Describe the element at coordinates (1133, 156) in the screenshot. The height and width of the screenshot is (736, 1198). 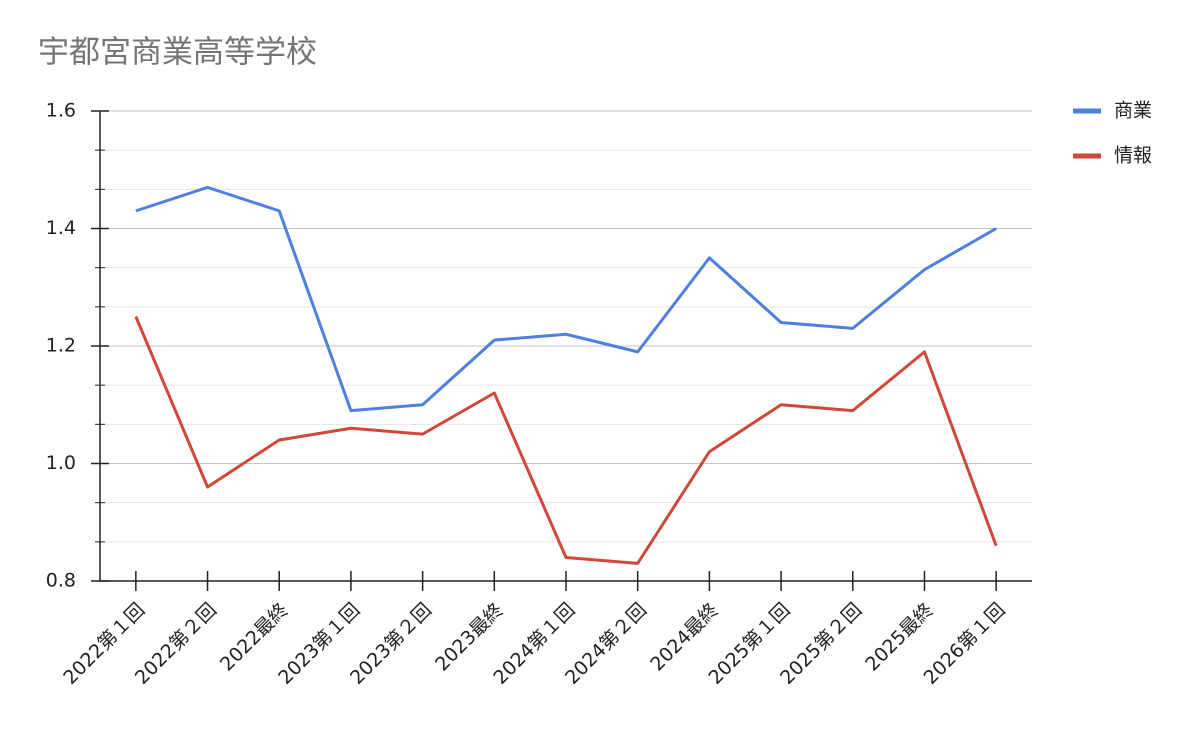
I see `legend-label: 情報` at that location.